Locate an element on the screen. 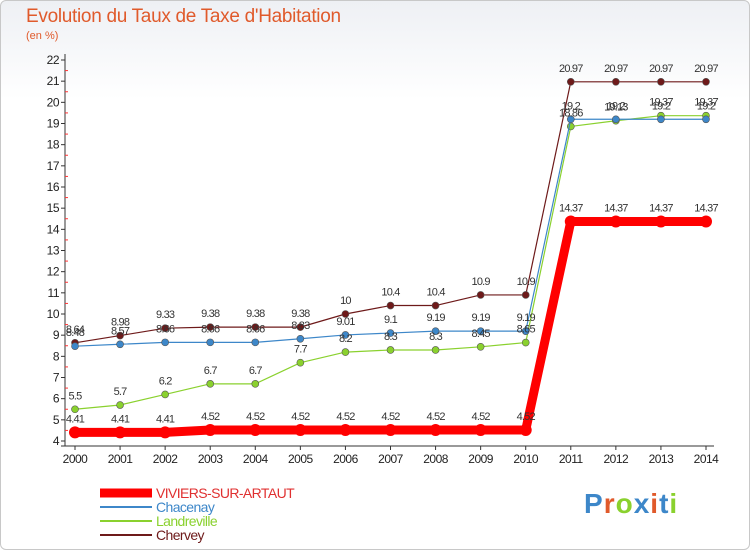 The width and height of the screenshot is (750, 550). y-tick-label: 20 is located at coordinates (53, 102).